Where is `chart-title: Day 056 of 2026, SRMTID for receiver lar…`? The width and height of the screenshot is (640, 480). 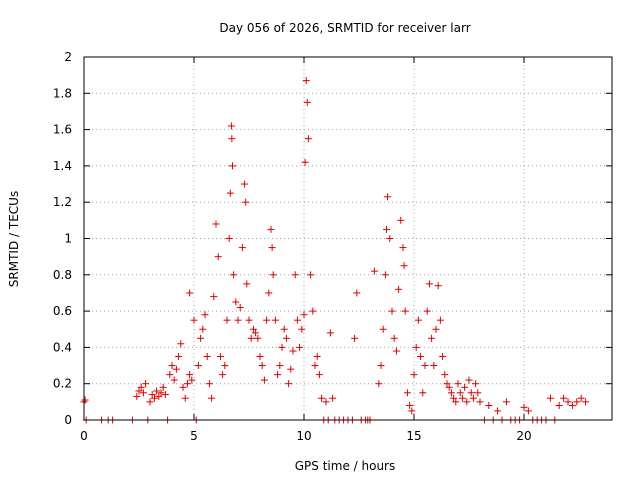
chart-title: Day 056 of 2026, SRMTID for receiver lar… is located at coordinates (344, 28).